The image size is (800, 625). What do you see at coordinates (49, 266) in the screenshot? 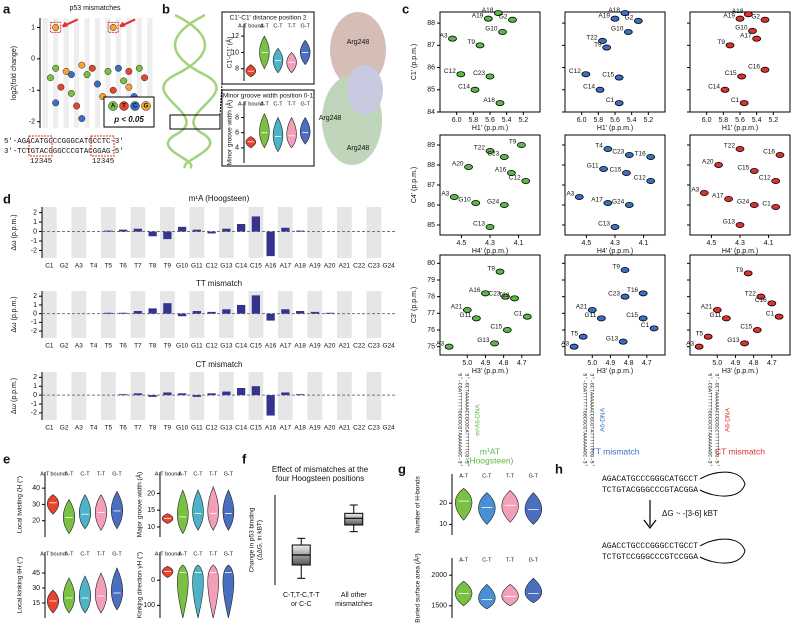
I see `x-tick-label: C1` at bounding box center [49, 266].